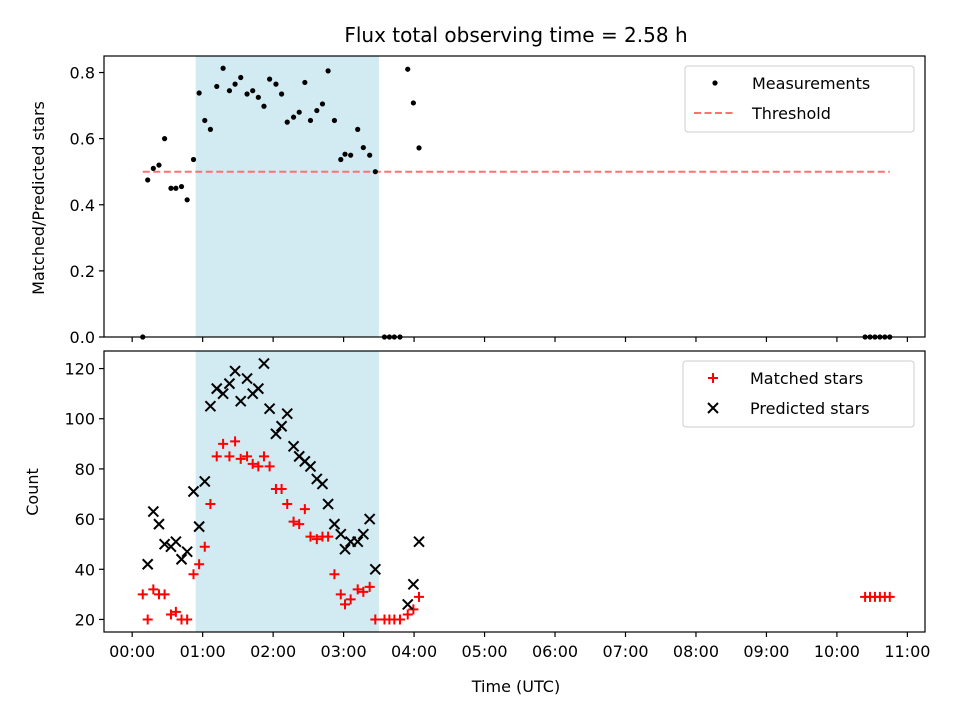 This screenshot has height=720, width=960. I want to click on x-tick-label: 04:00, so click(414, 651).